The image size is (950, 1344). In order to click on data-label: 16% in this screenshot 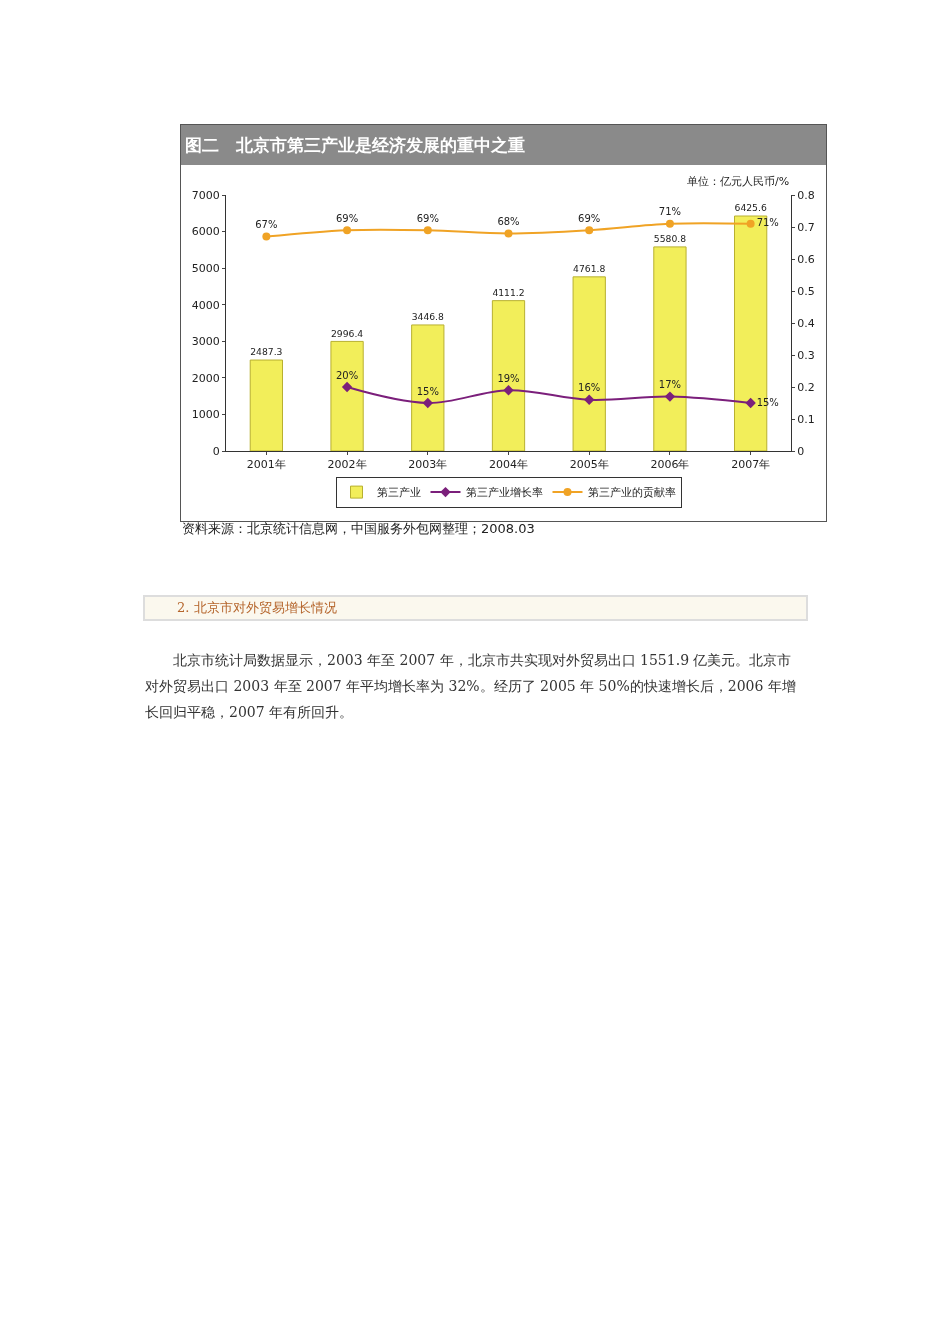, I will do `click(589, 388)`.